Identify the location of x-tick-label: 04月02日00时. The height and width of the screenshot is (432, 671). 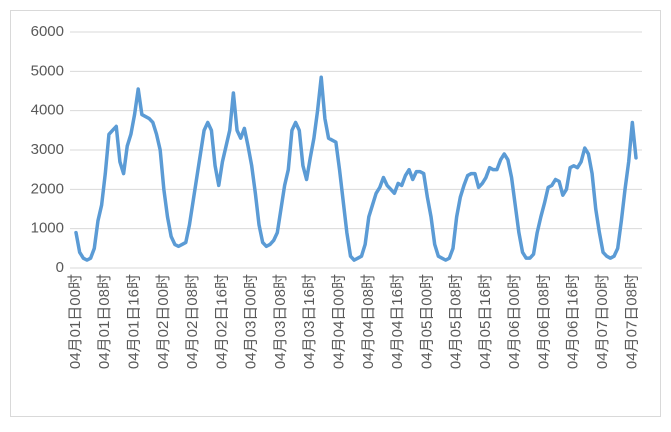
(163, 321).